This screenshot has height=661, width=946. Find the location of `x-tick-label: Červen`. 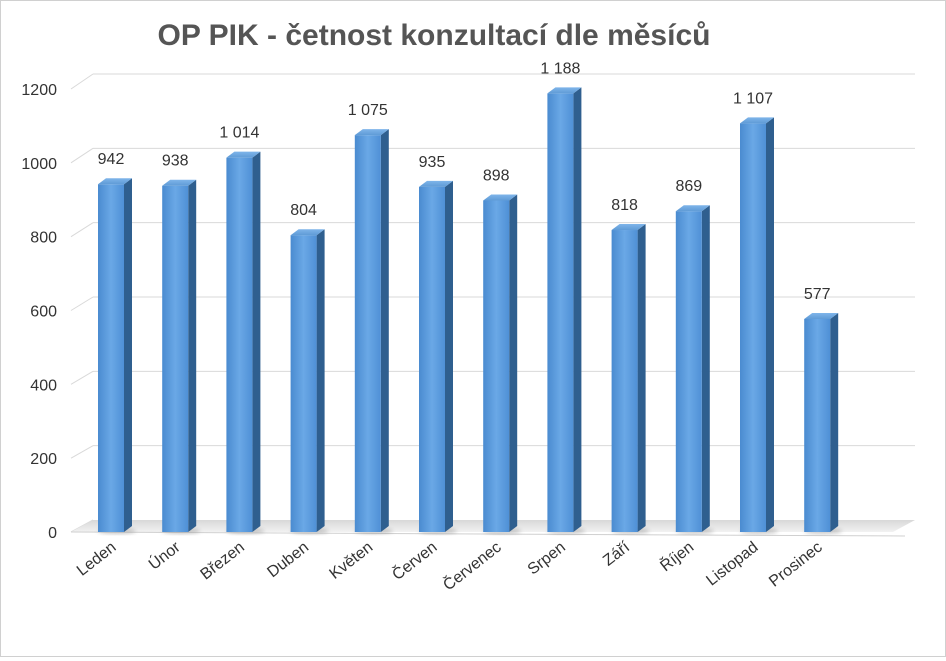

x-tick-label: Červen is located at coordinates (414, 560).